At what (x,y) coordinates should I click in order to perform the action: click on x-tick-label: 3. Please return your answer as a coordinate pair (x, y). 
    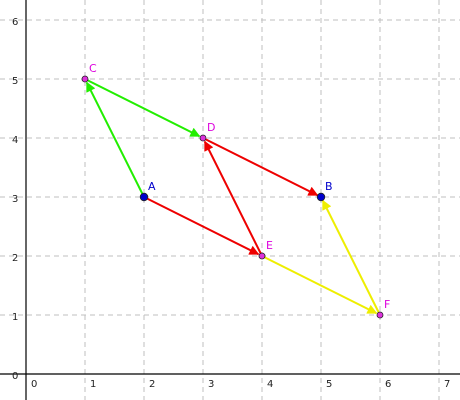
    Looking at the image, I should click on (211, 384).